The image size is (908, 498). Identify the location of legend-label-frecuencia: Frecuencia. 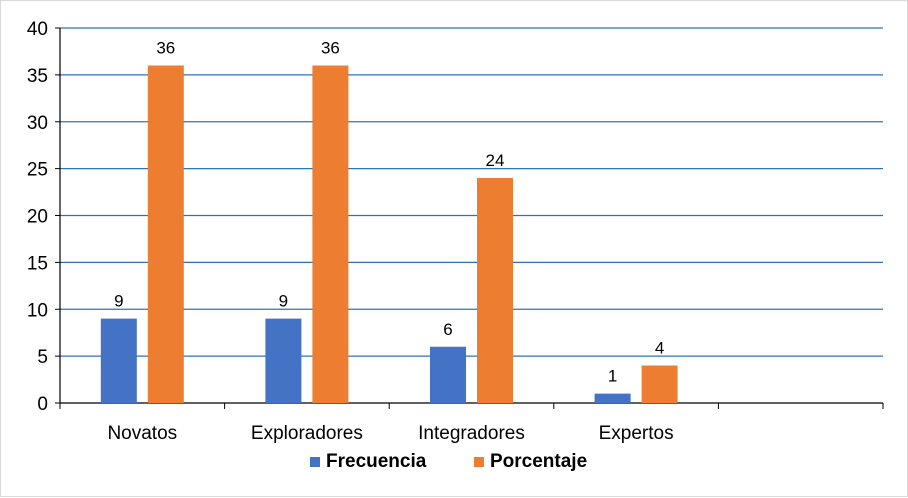
(376, 461).